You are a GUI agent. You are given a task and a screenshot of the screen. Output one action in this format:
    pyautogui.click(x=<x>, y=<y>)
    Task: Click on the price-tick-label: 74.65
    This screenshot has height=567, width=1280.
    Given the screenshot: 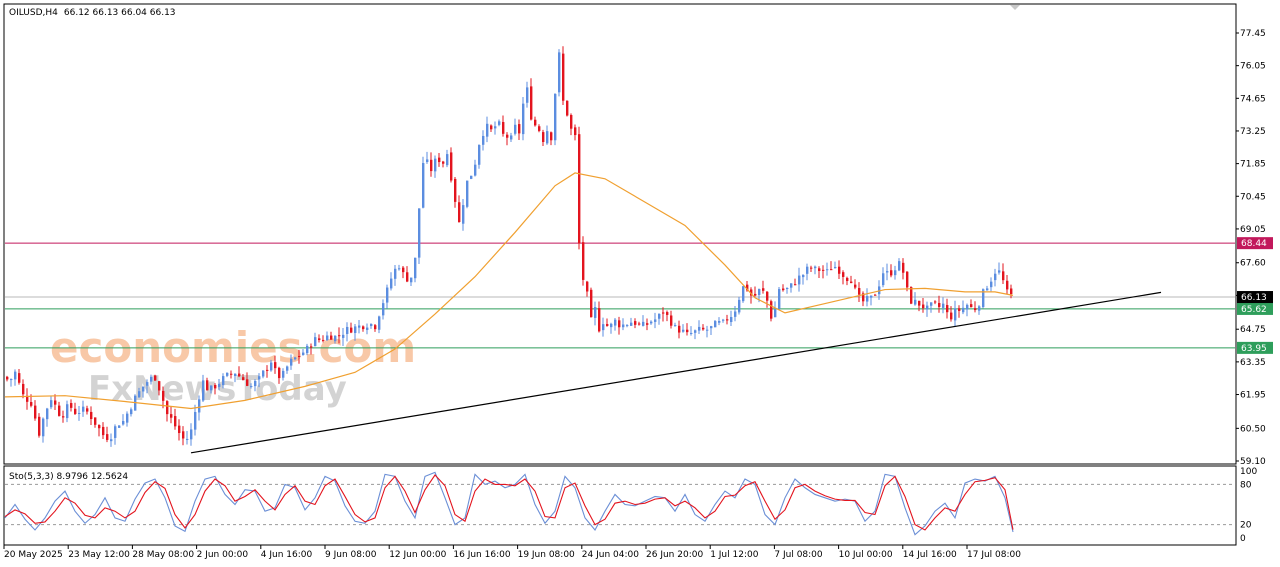 What is the action you would take?
    pyautogui.click(x=1253, y=99)
    